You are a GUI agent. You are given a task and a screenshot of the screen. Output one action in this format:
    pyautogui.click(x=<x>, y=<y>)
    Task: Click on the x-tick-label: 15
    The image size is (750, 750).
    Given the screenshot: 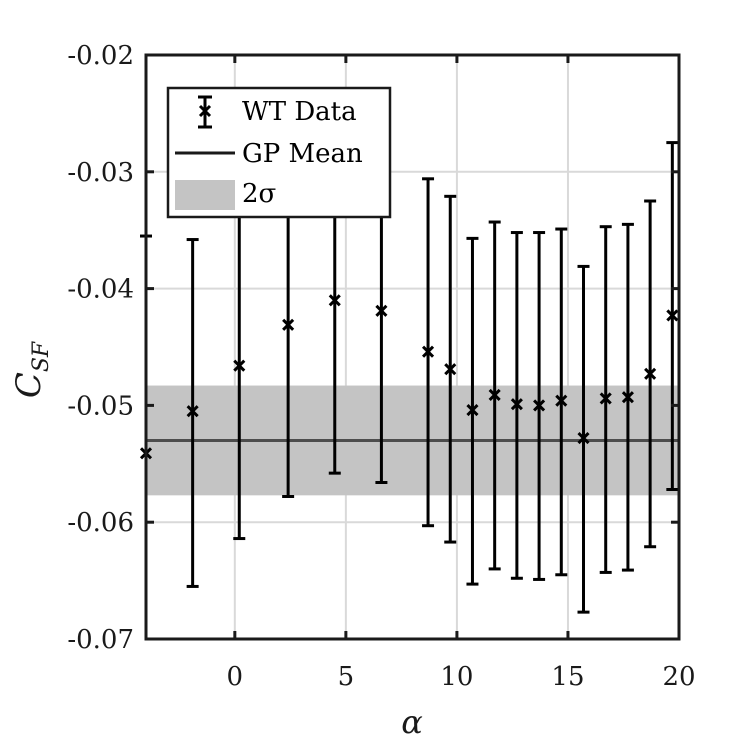 What is the action you would take?
    pyautogui.click(x=567, y=677)
    